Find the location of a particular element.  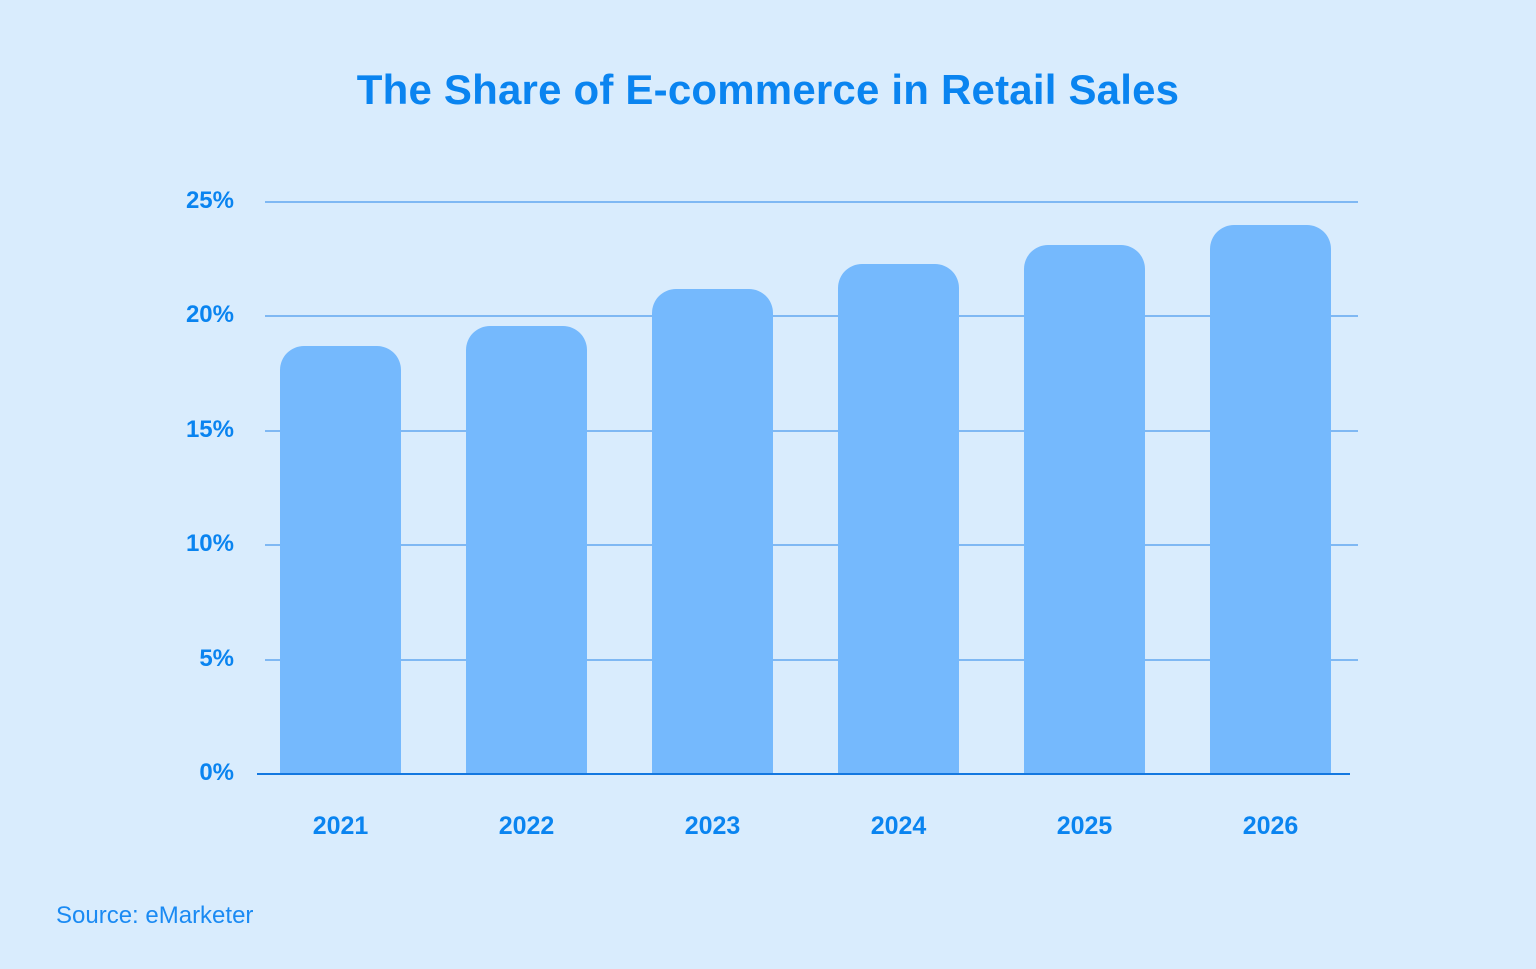

y-tick-label: 15% is located at coordinates (209, 429).